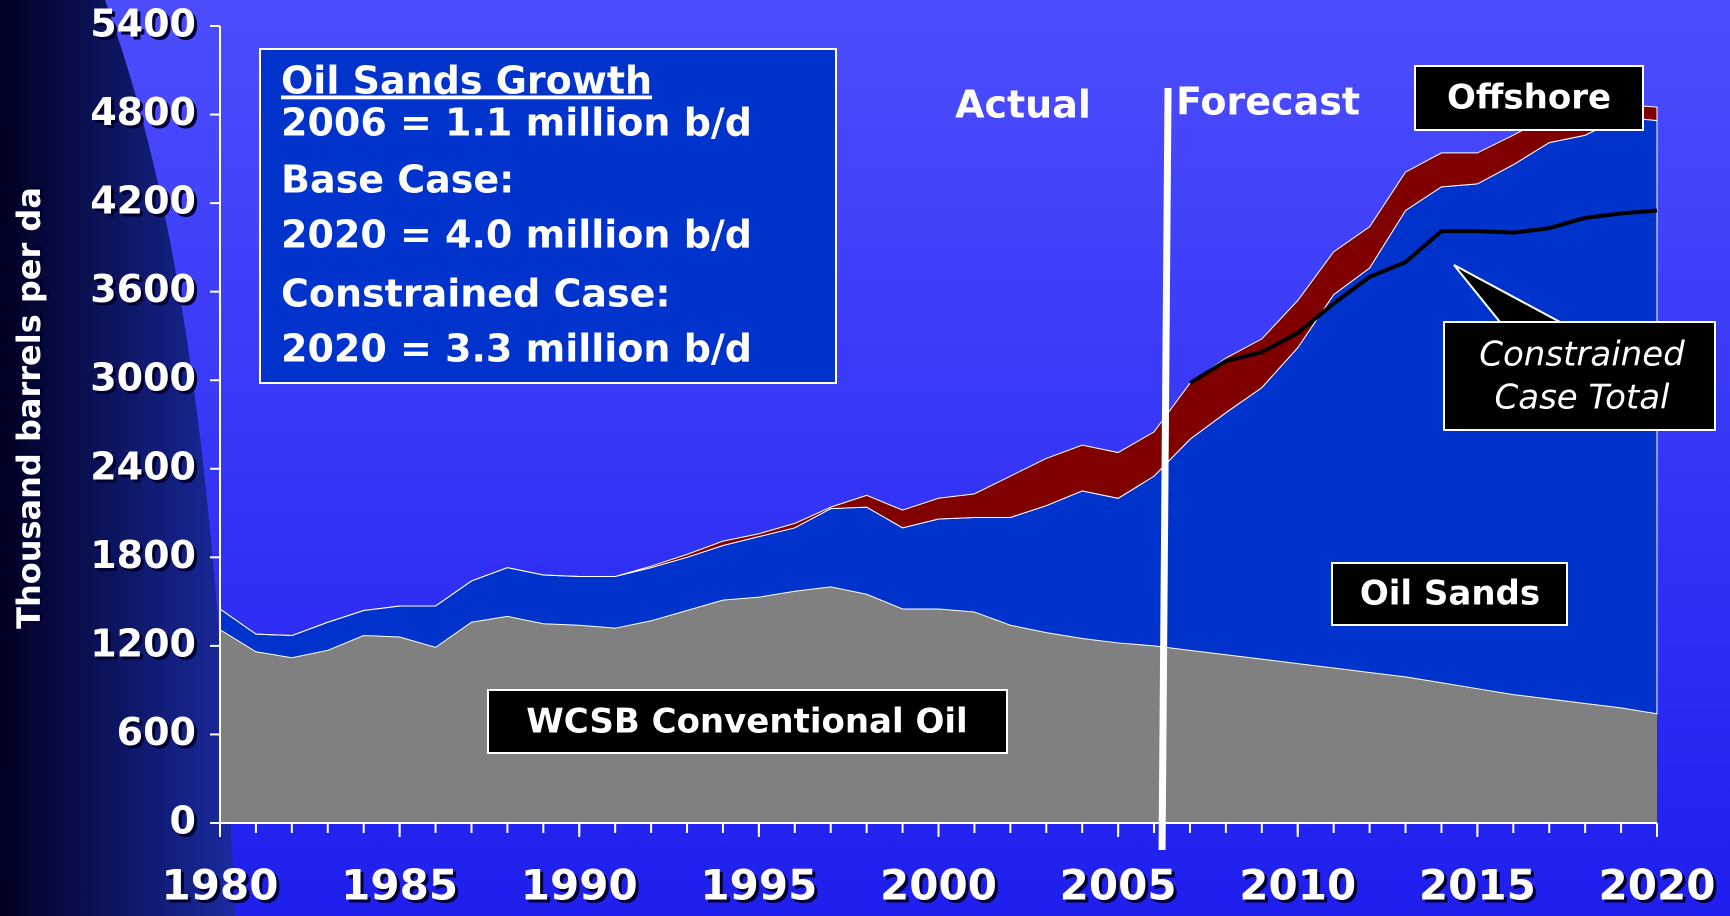  I want to click on x-tick-label: 1980, so click(220, 885).